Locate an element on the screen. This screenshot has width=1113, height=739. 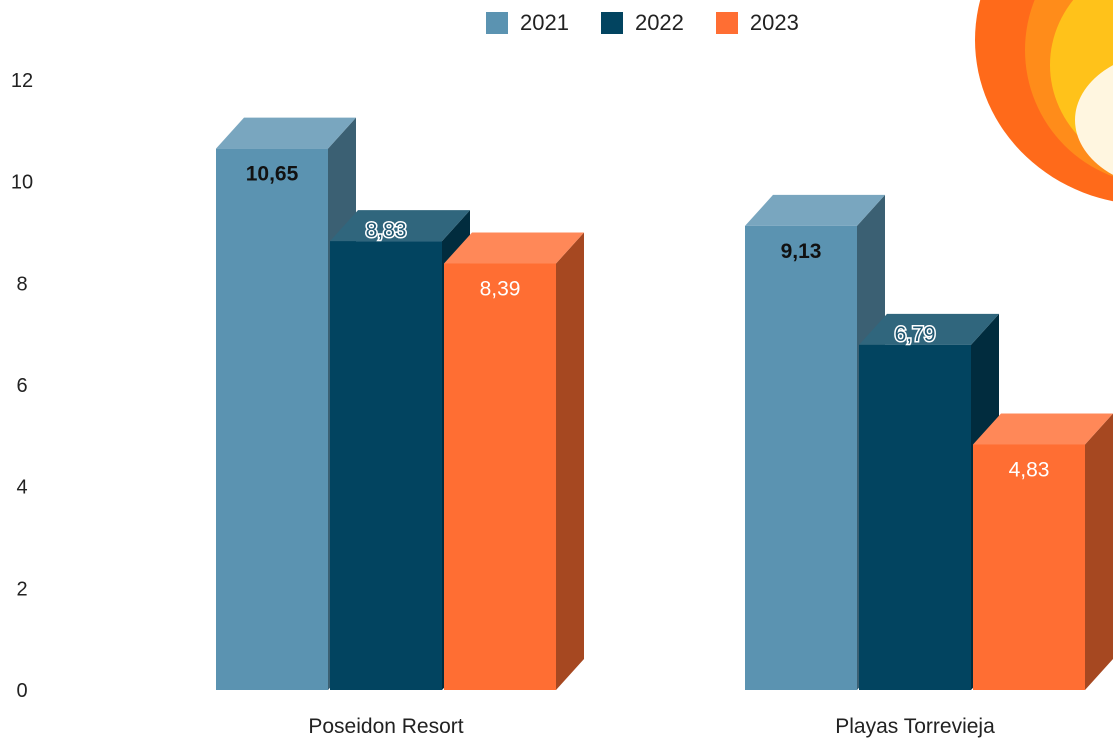
bar-2022-1: 6,79 is located at coordinates (929, 501).